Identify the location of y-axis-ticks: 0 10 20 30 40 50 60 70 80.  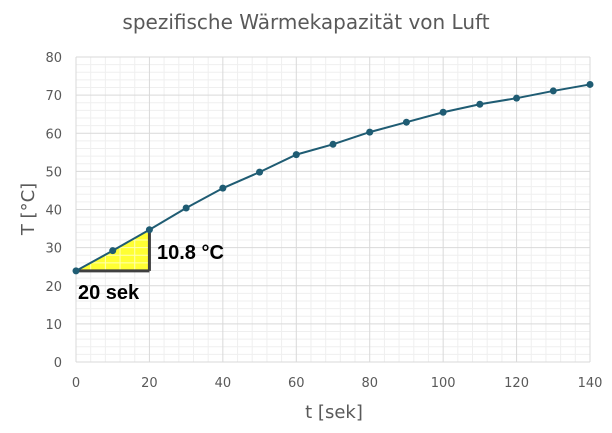
(53, 211).